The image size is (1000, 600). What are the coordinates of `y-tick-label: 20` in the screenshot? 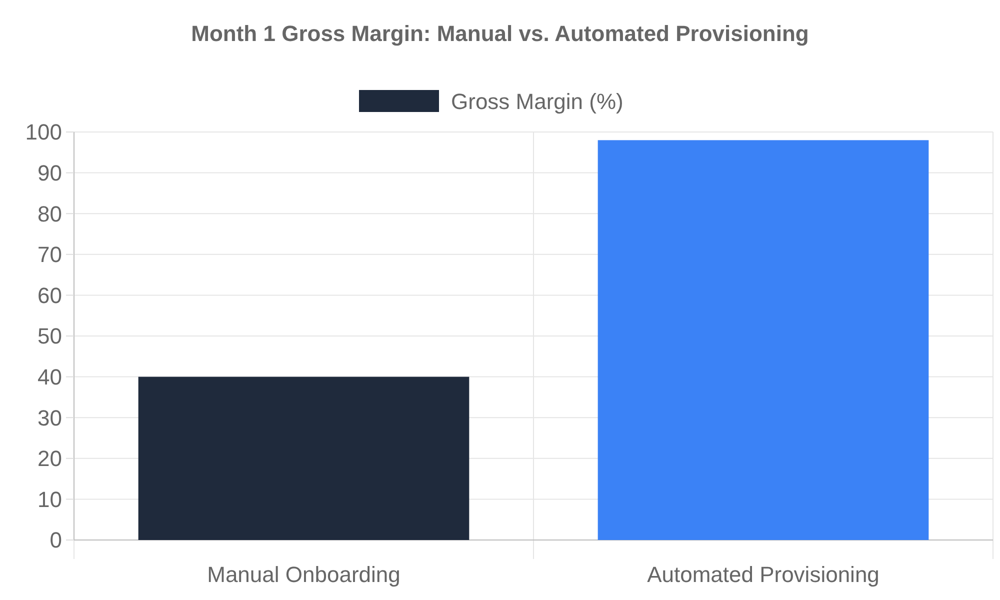 It's located at (50, 459).